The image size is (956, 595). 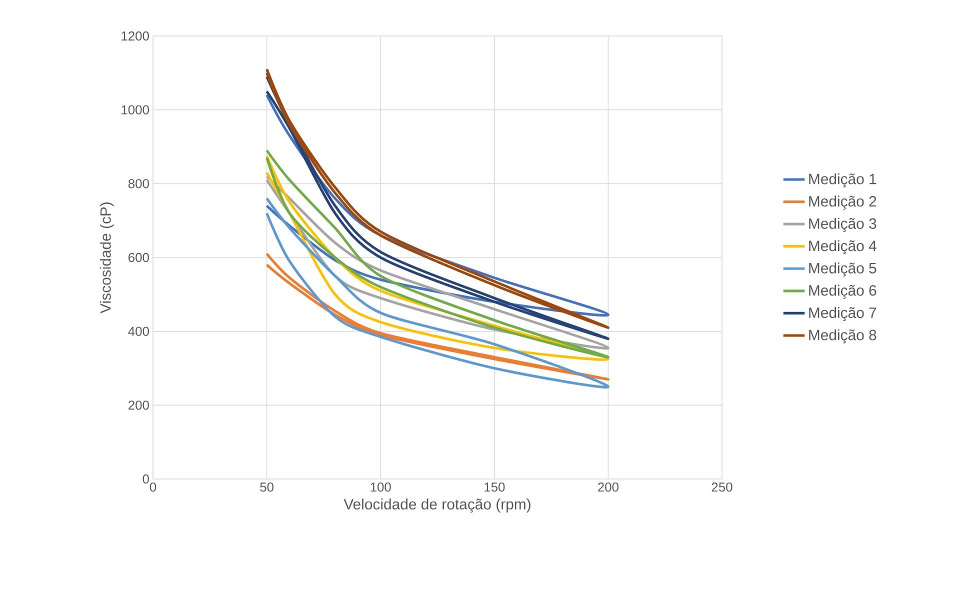 What do you see at coordinates (380, 487) in the screenshot?
I see `x-tick-label: 100` at bounding box center [380, 487].